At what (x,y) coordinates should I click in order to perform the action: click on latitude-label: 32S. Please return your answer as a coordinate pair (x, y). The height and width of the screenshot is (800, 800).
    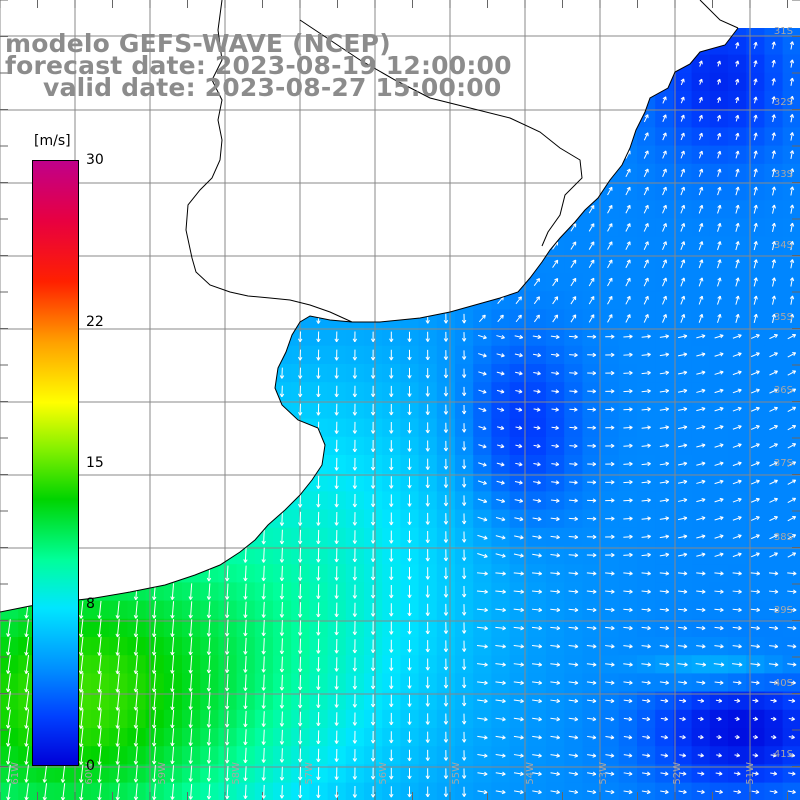
    Looking at the image, I should click on (783, 102).